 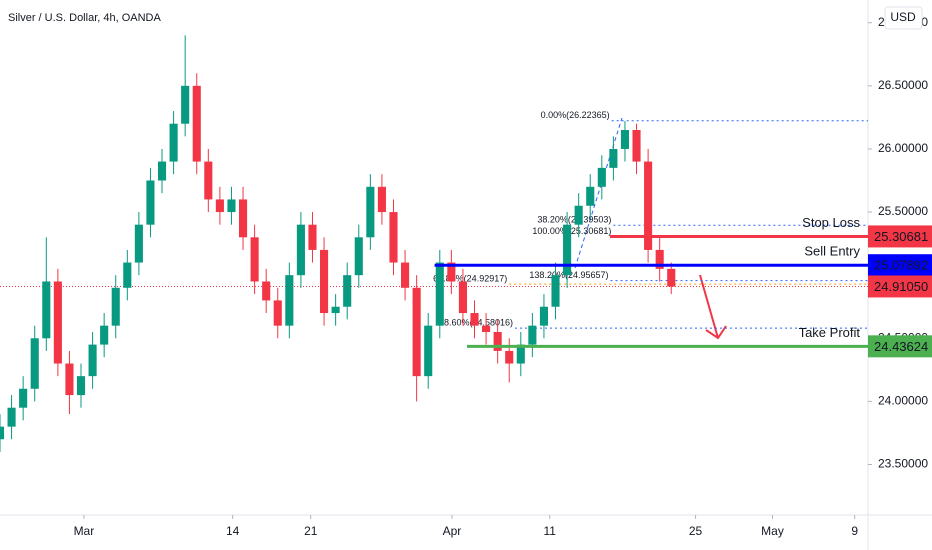 I want to click on y-tick-label: 26.50000, so click(x=903, y=85).